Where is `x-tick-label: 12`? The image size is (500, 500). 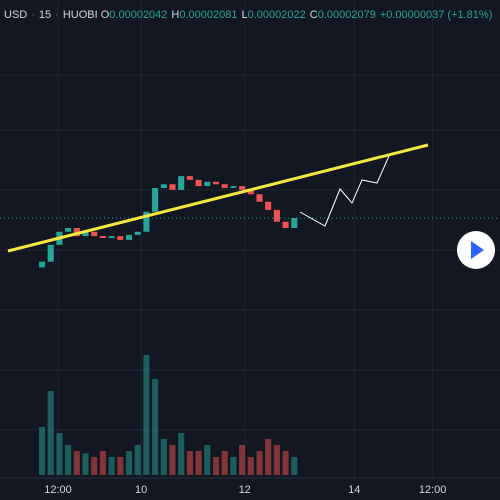
x-tick-label: 12 is located at coordinates (245, 490).